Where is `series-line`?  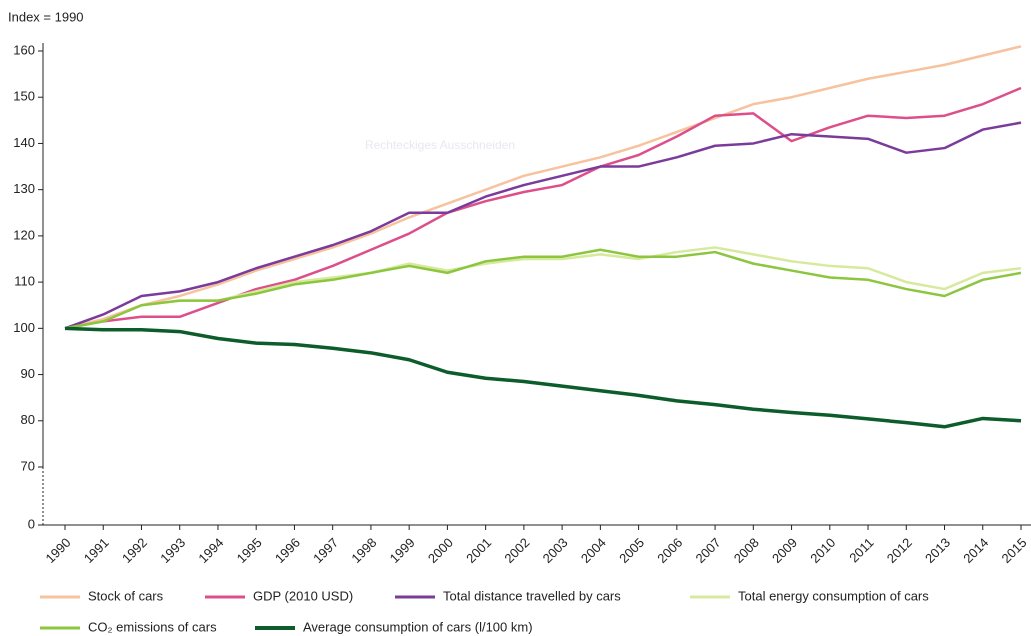
series-line is located at coordinates (543, 289).